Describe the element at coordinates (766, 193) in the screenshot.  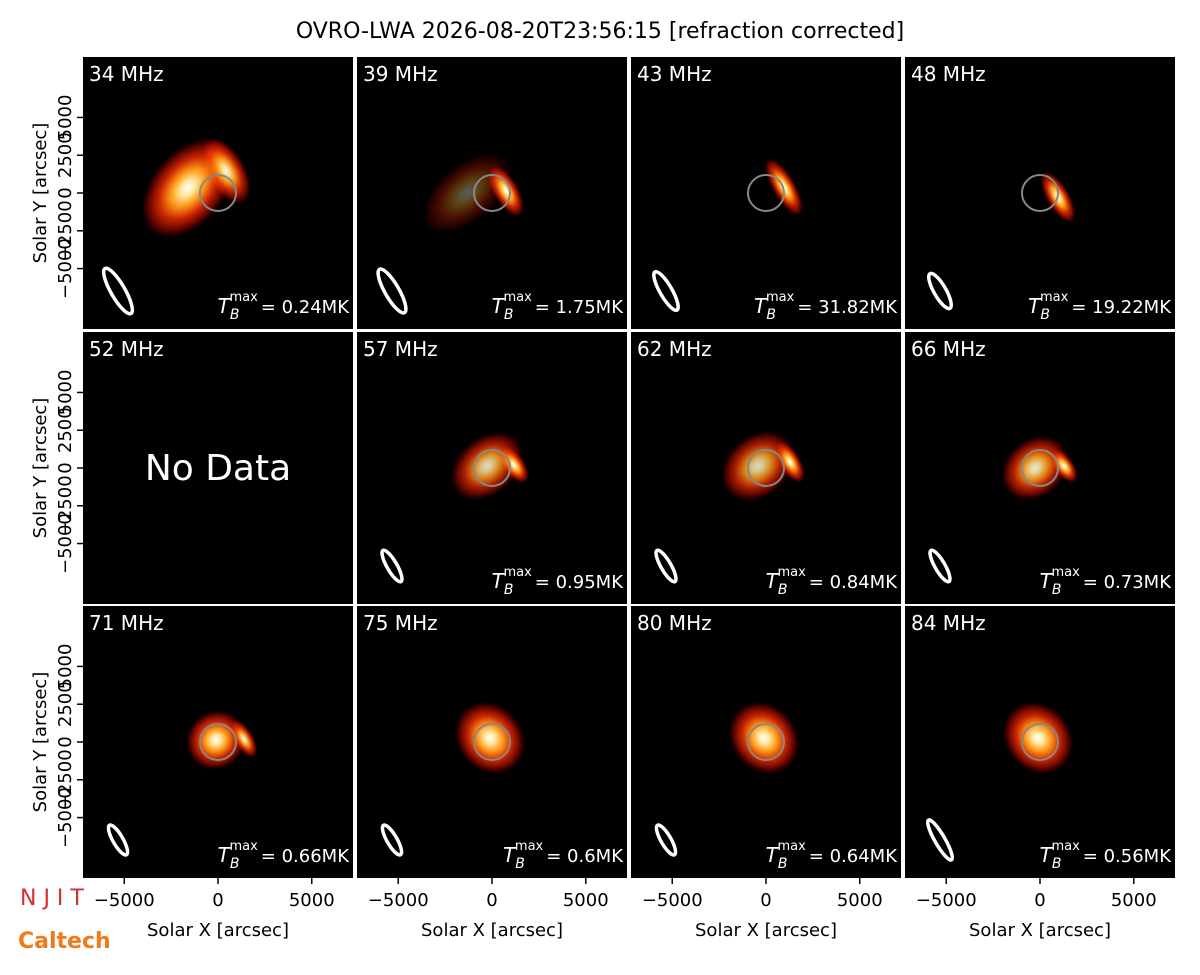
I see `panel: TBmax = 31.82MK 43 MHz` at that location.